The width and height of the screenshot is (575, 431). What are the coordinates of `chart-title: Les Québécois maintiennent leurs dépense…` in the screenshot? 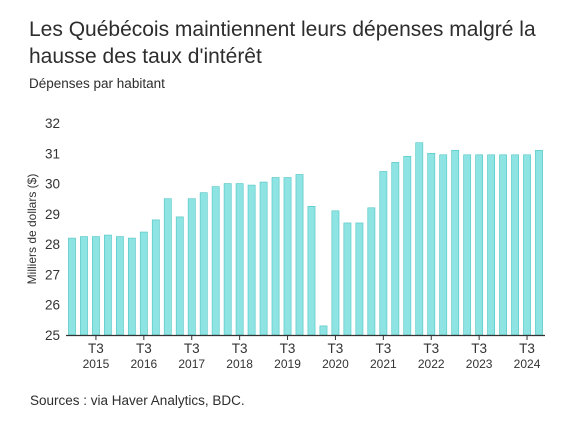 It's located at (282, 43).